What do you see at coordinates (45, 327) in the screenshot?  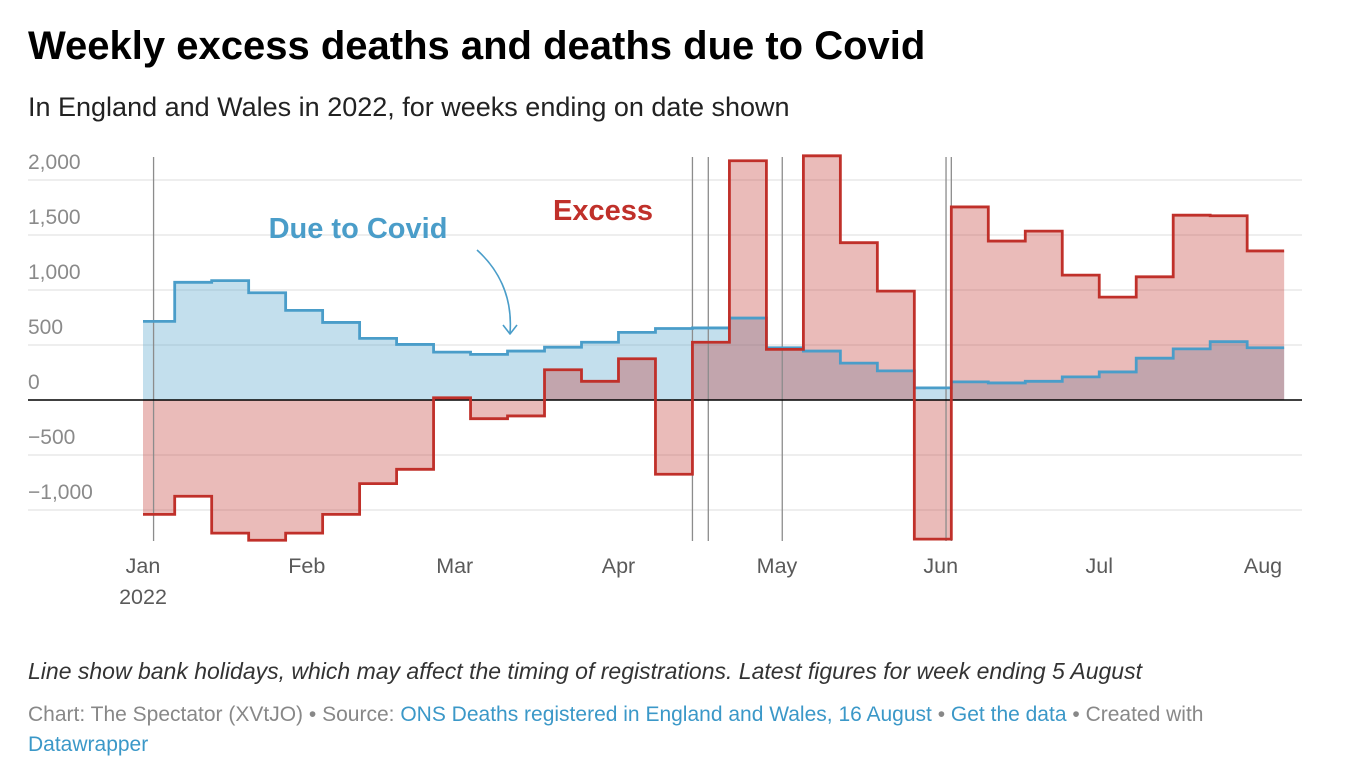 I see `y-tick-label: 500` at bounding box center [45, 327].